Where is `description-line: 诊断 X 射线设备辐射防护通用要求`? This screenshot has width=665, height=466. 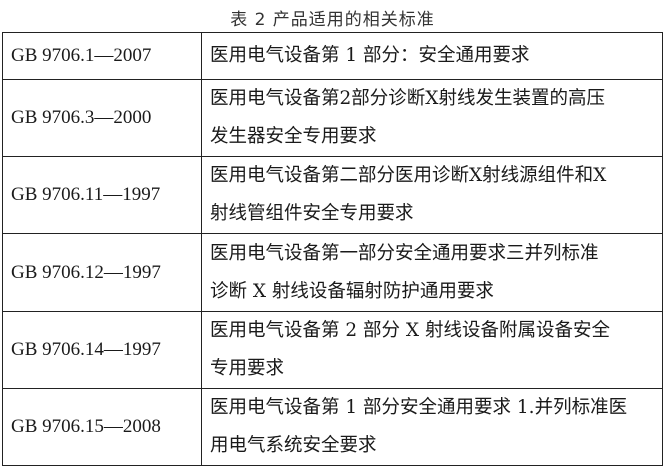 description-line: 诊断 X 射线设备辐射防护通用要求 is located at coordinates (352, 291).